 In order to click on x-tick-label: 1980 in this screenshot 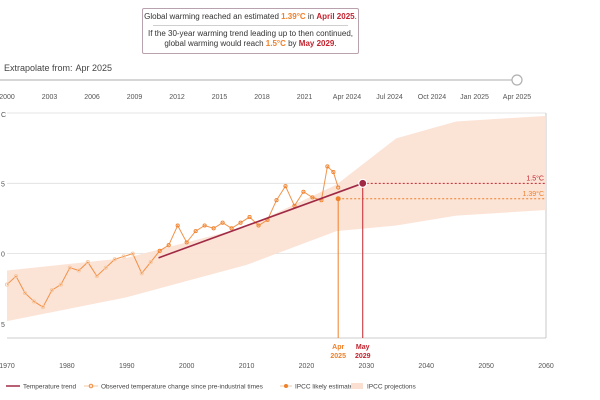, I will do `click(67, 366)`.